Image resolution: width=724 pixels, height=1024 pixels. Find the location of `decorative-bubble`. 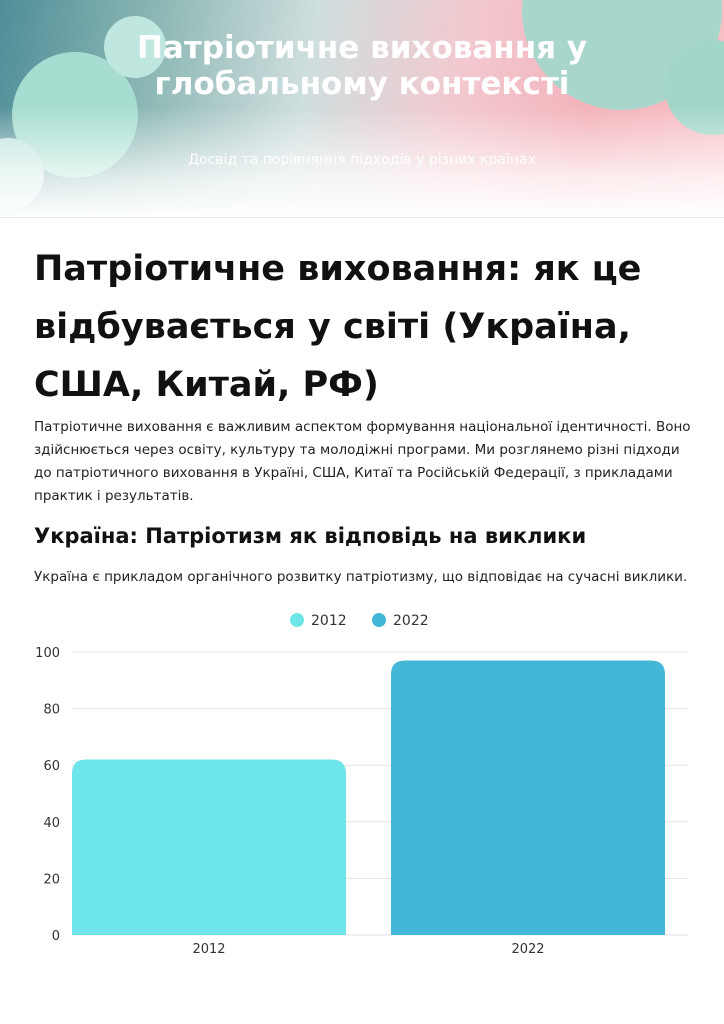

decorative-bubble is located at coordinates (135, 47).